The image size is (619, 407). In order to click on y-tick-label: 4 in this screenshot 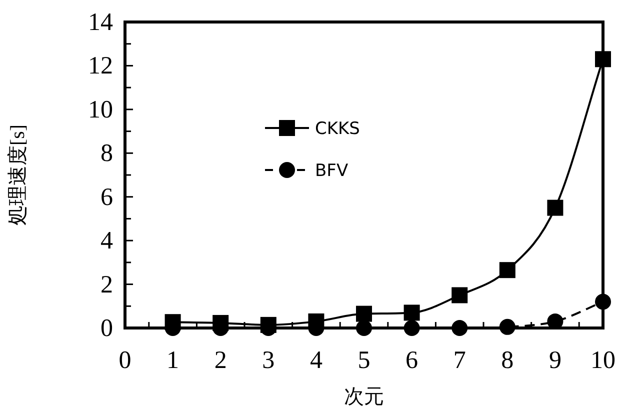, I will do `click(107, 241)`.